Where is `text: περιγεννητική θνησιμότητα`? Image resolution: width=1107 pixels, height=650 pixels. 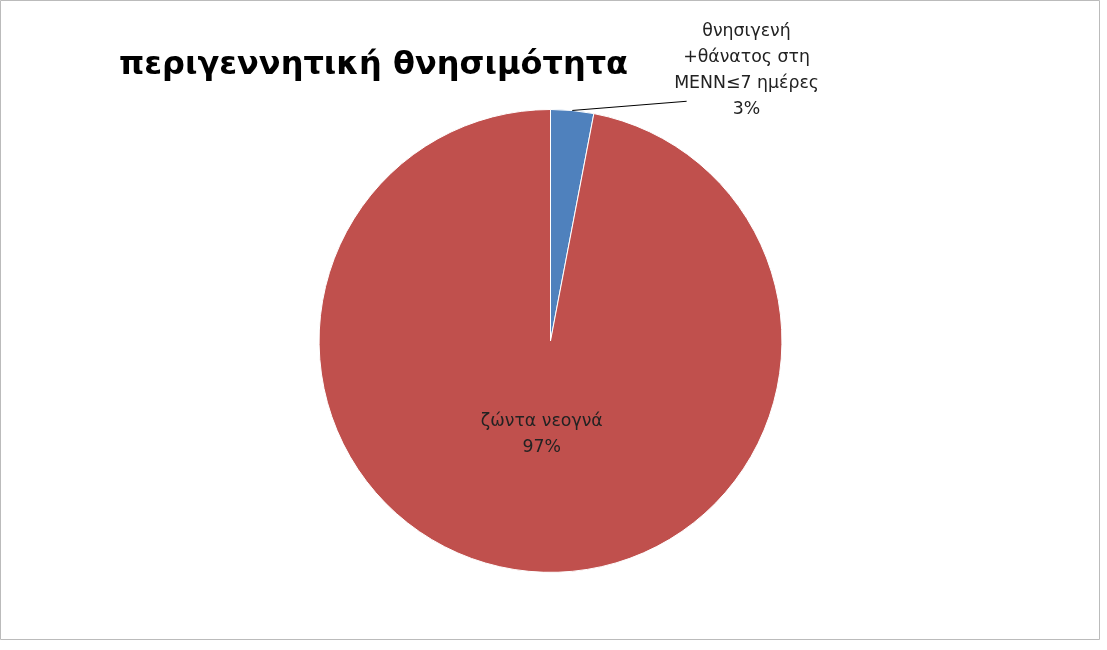
text: περιγεννητική θνησιμότητα is located at coordinates (373, 63).